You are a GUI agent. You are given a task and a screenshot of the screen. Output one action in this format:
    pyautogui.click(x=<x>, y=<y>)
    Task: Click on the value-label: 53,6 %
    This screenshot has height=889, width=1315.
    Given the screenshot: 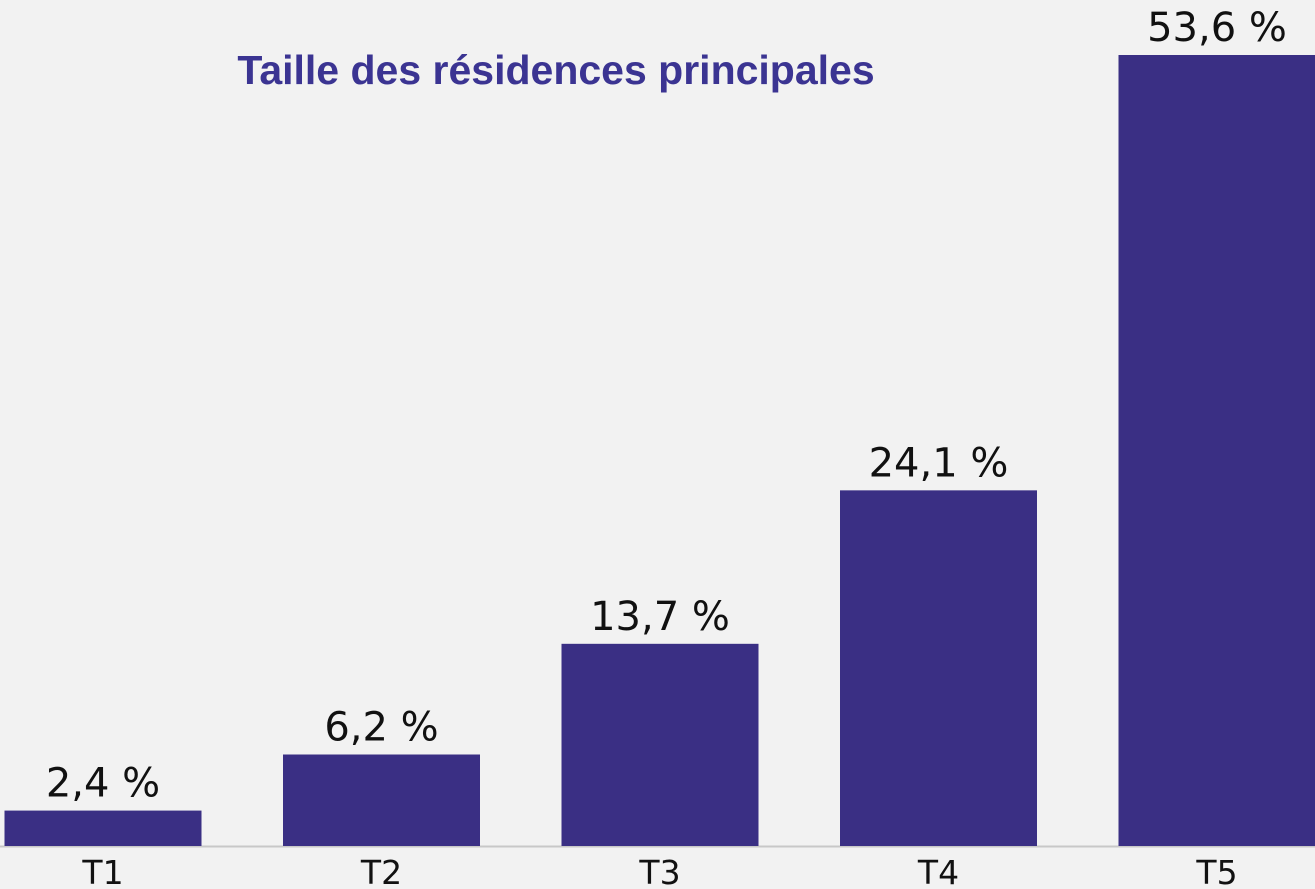 What is the action you would take?
    pyautogui.click(x=1217, y=28)
    